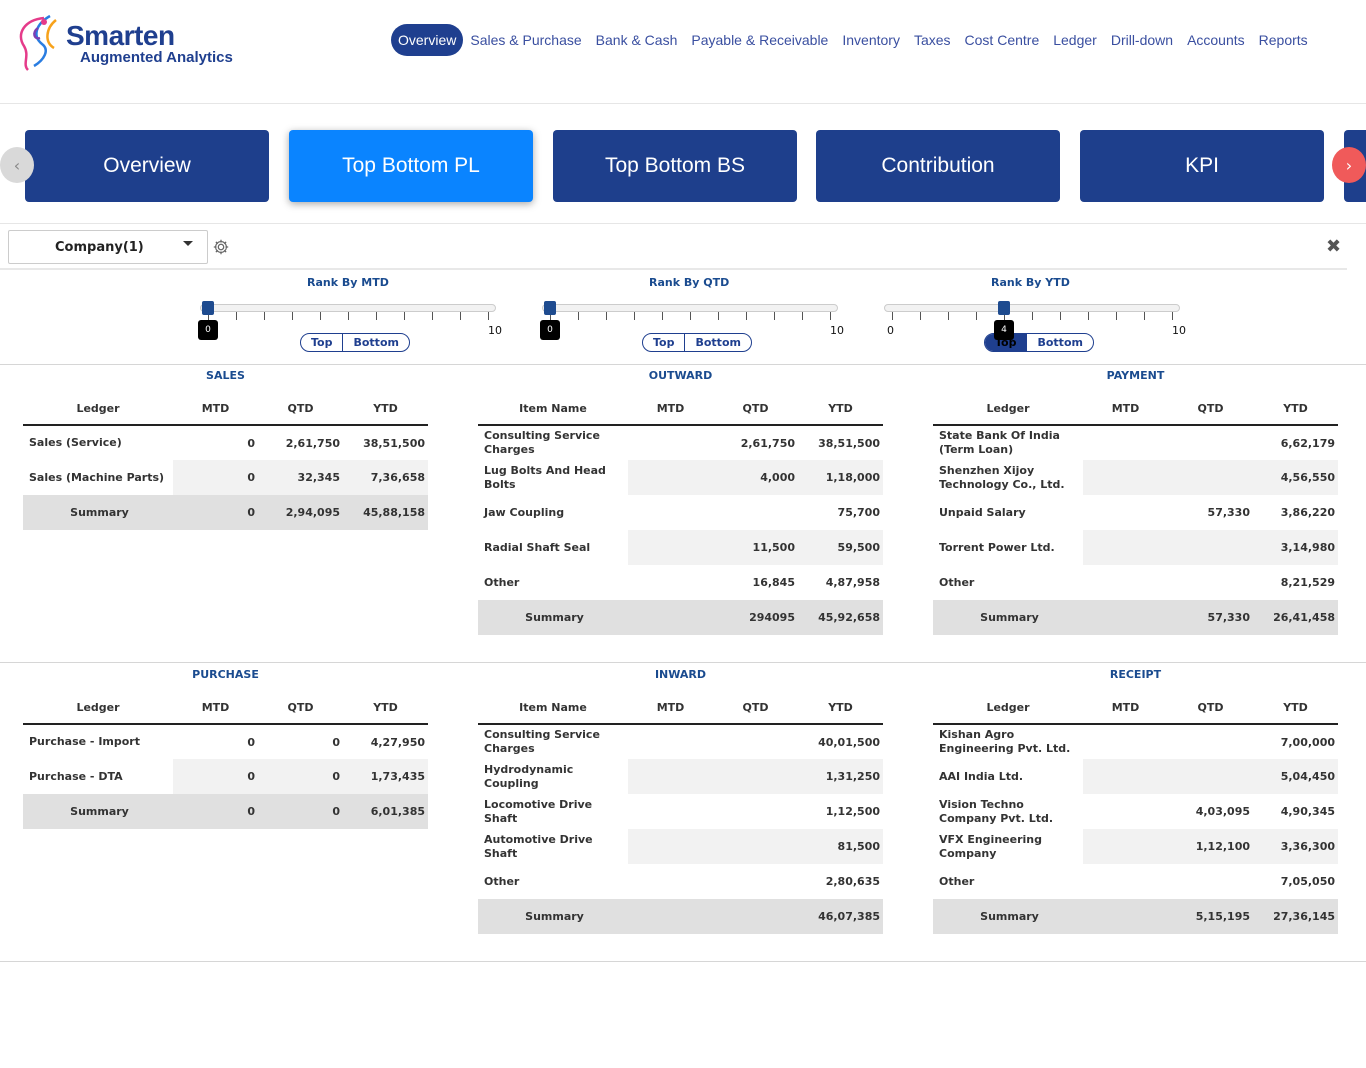 This screenshot has width=1366, height=1068. What do you see at coordinates (932, 40) in the screenshot?
I see `nav-item-taxes: Taxes` at bounding box center [932, 40].